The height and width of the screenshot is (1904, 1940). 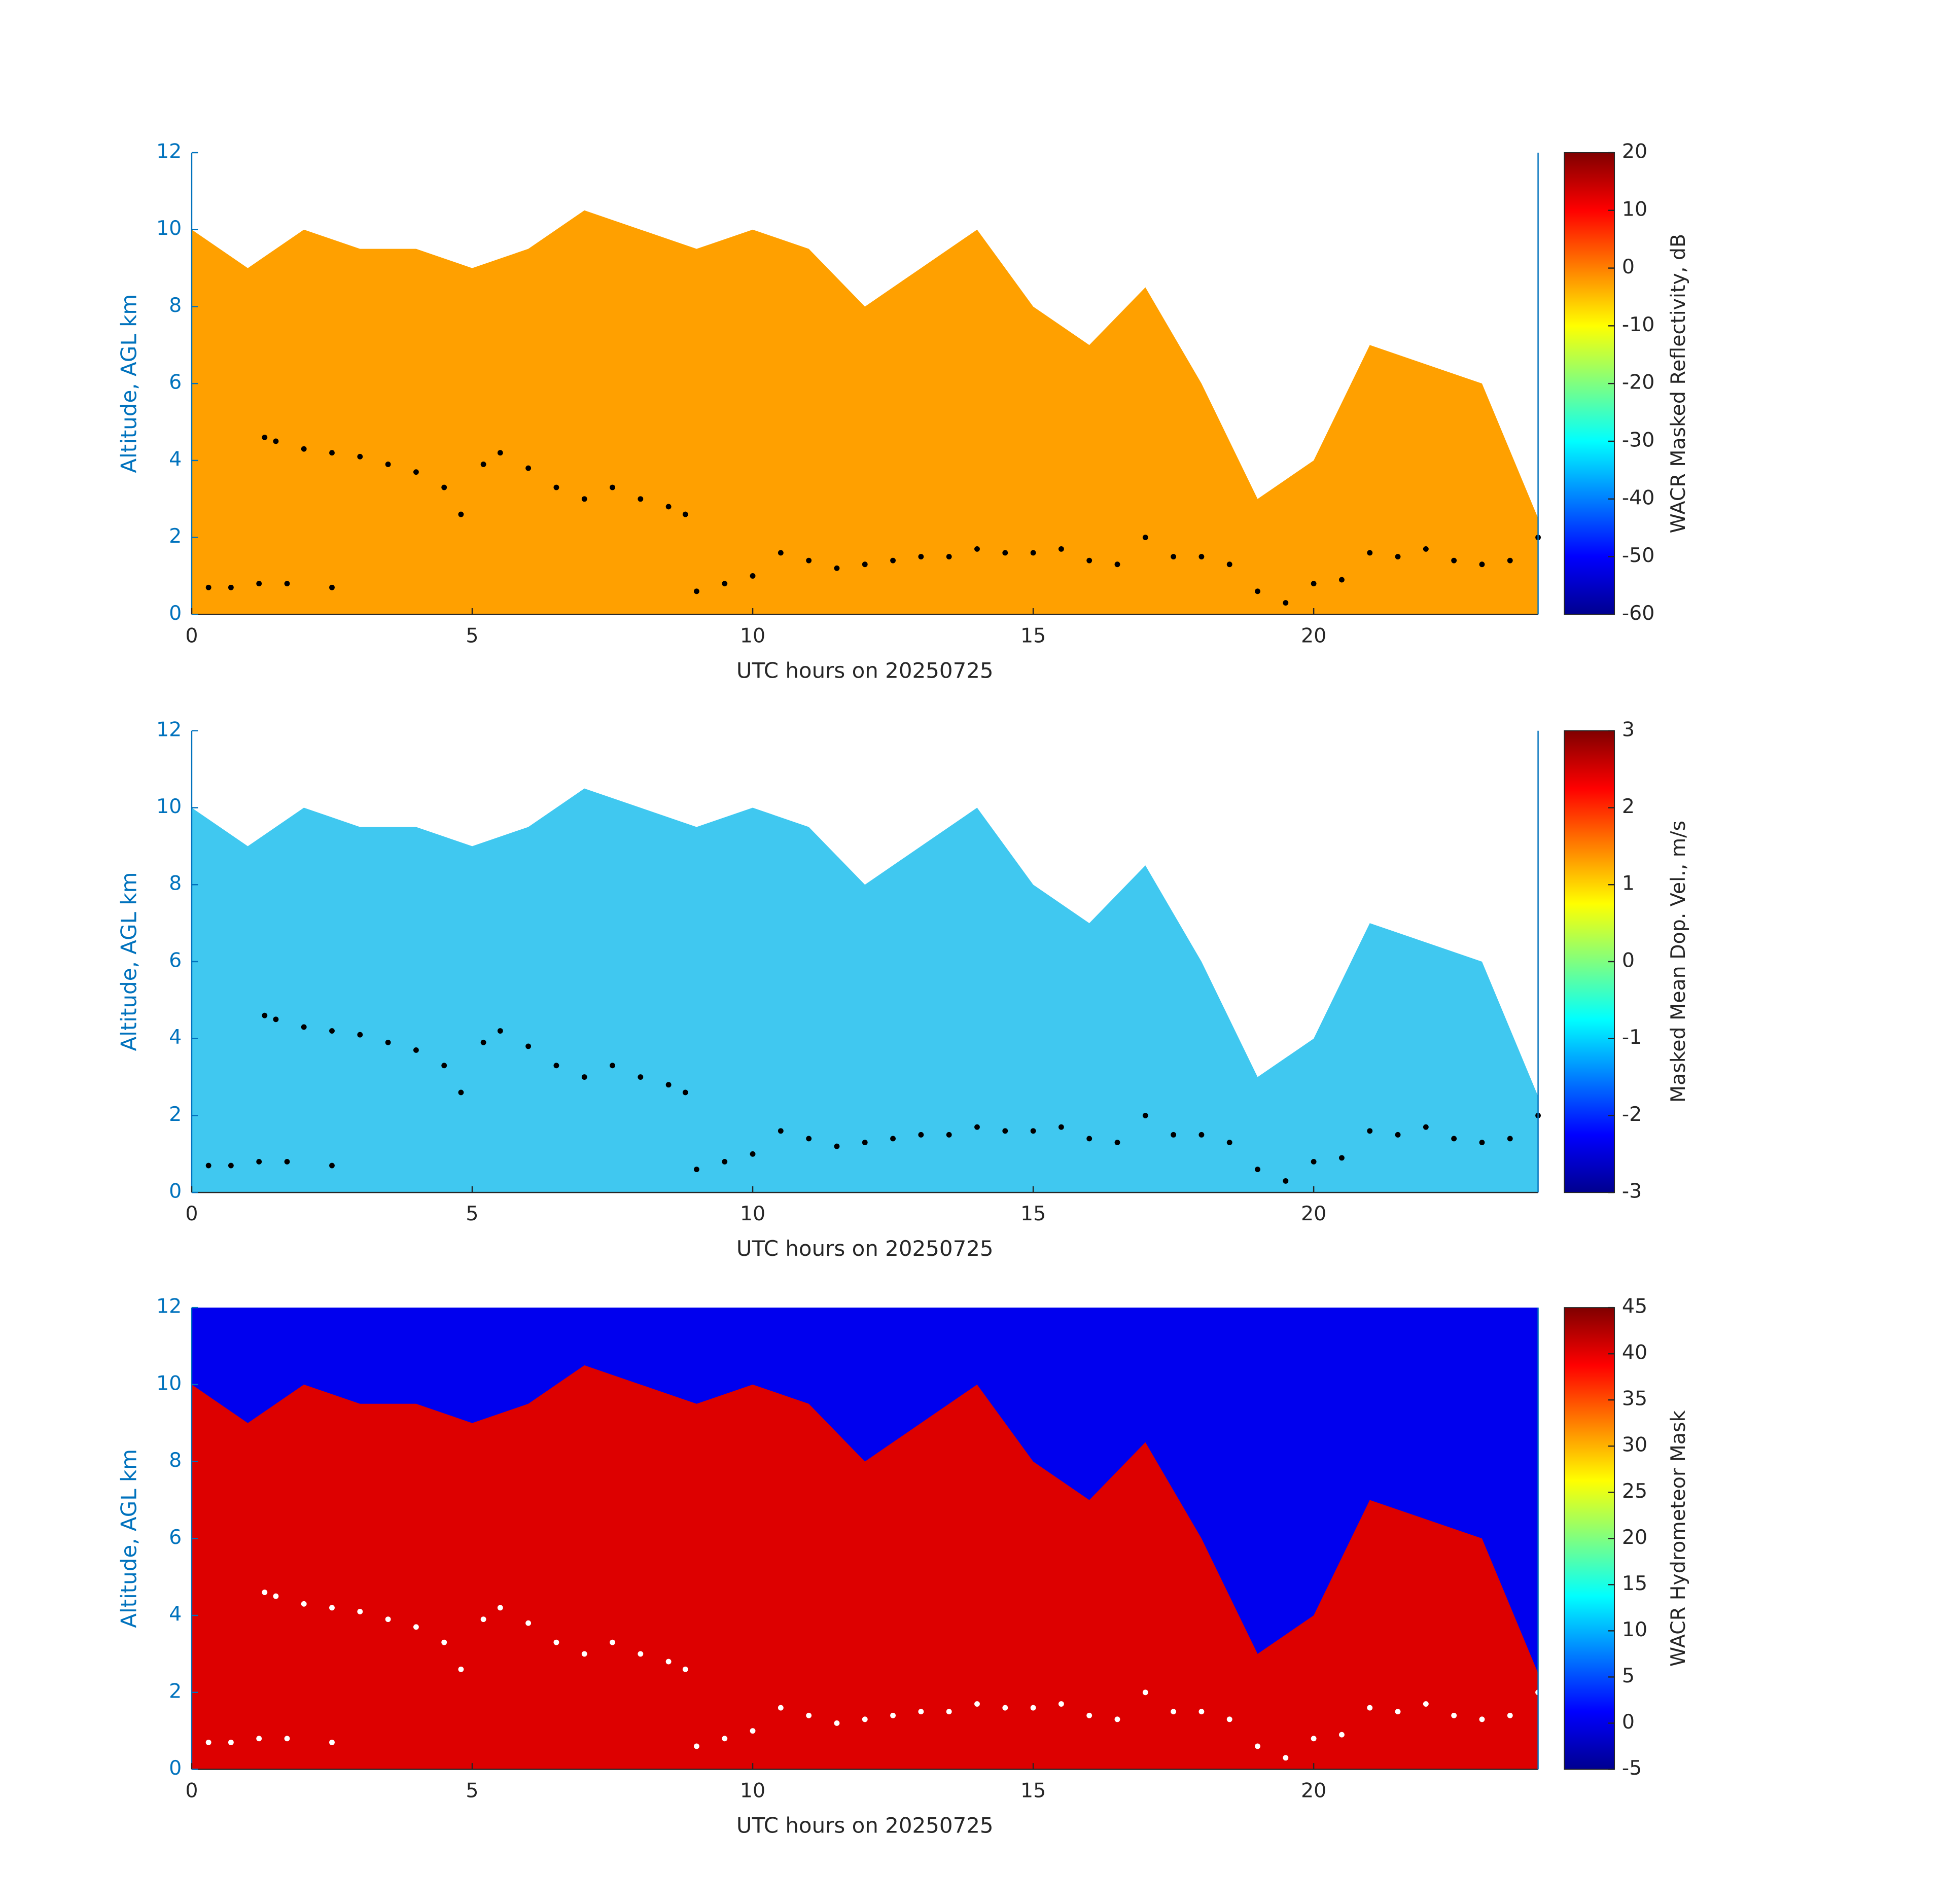 I want to click on x-tick-label: 5, so click(x=472, y=1214).